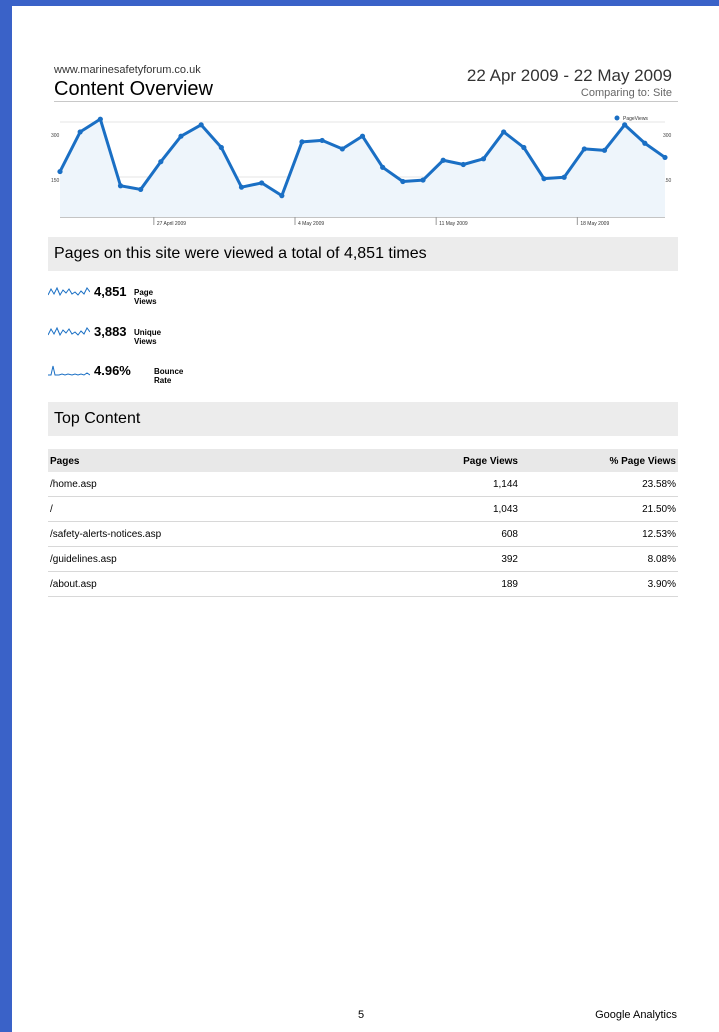 Image resolution: width=719 pixels, height=1032 pixels. I want to click on unique-views-value: 3,883, so click(110, 331).